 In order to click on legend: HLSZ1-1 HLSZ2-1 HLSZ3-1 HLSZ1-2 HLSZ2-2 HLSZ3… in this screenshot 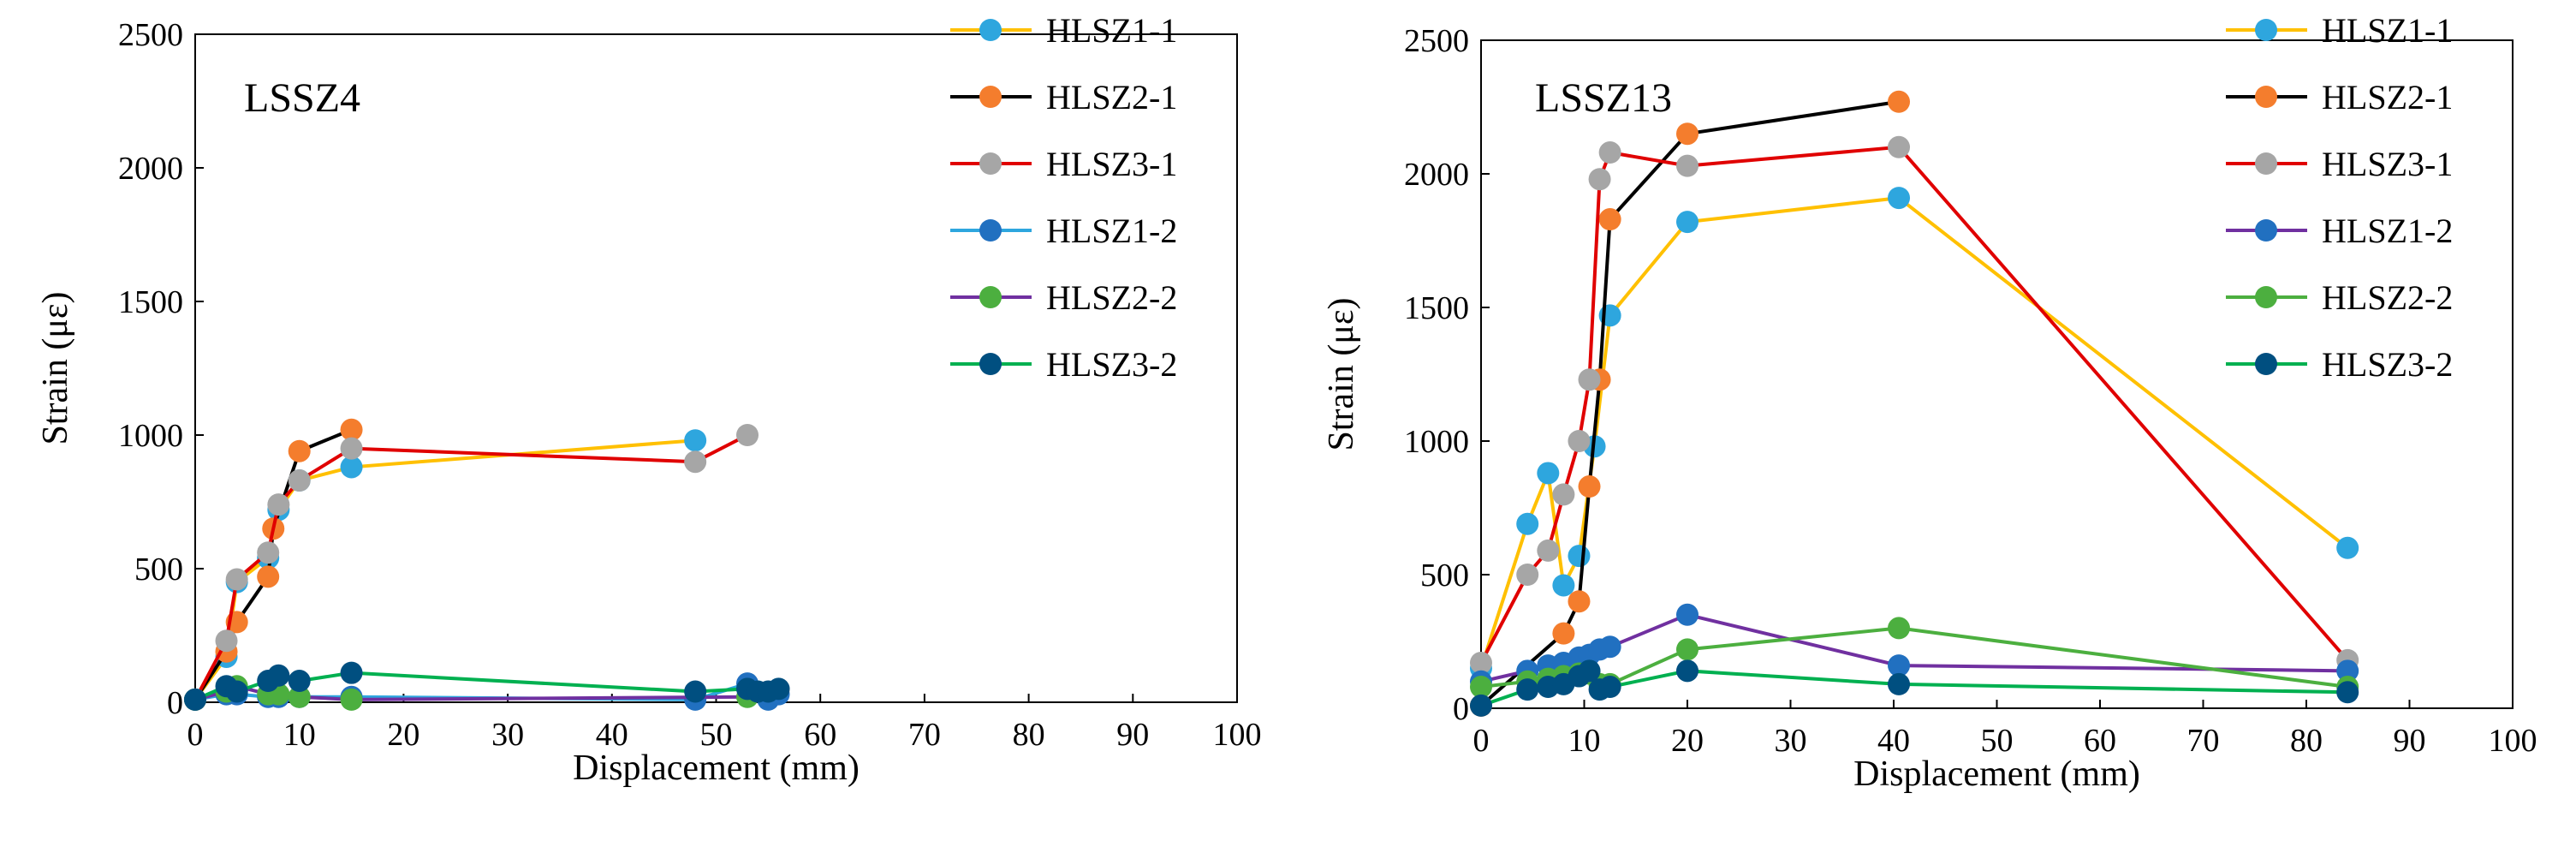, I will do `click(2340, 197)`.